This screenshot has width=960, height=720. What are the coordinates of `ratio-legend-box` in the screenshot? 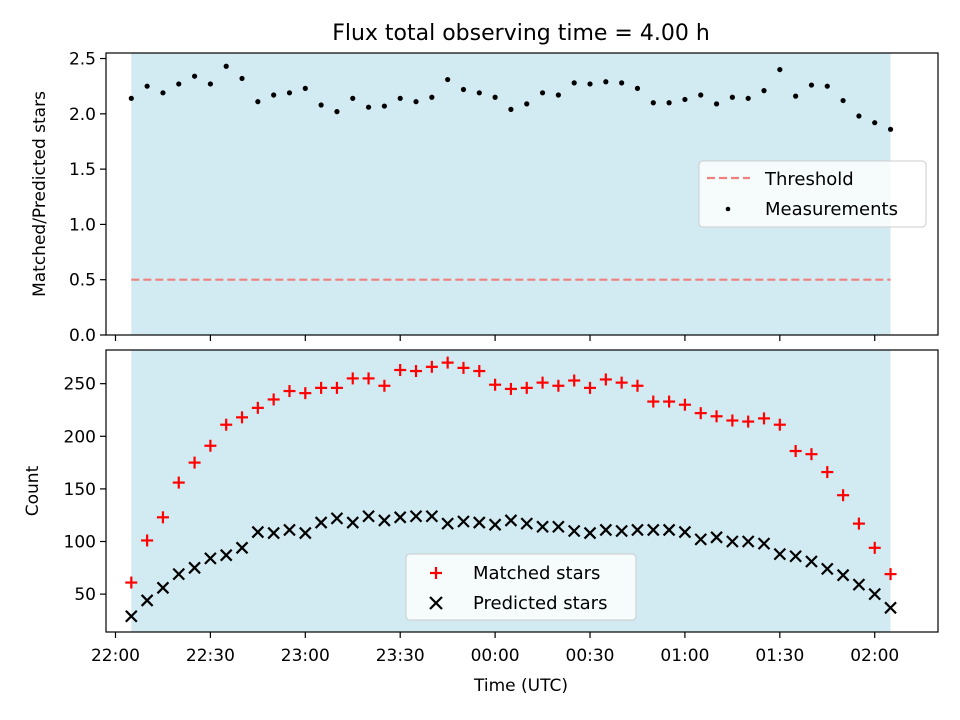 It's located at (812, 194).